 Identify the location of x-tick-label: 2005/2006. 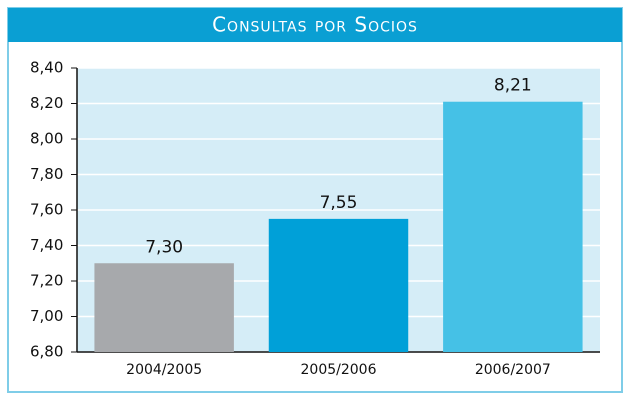
(339, 370).